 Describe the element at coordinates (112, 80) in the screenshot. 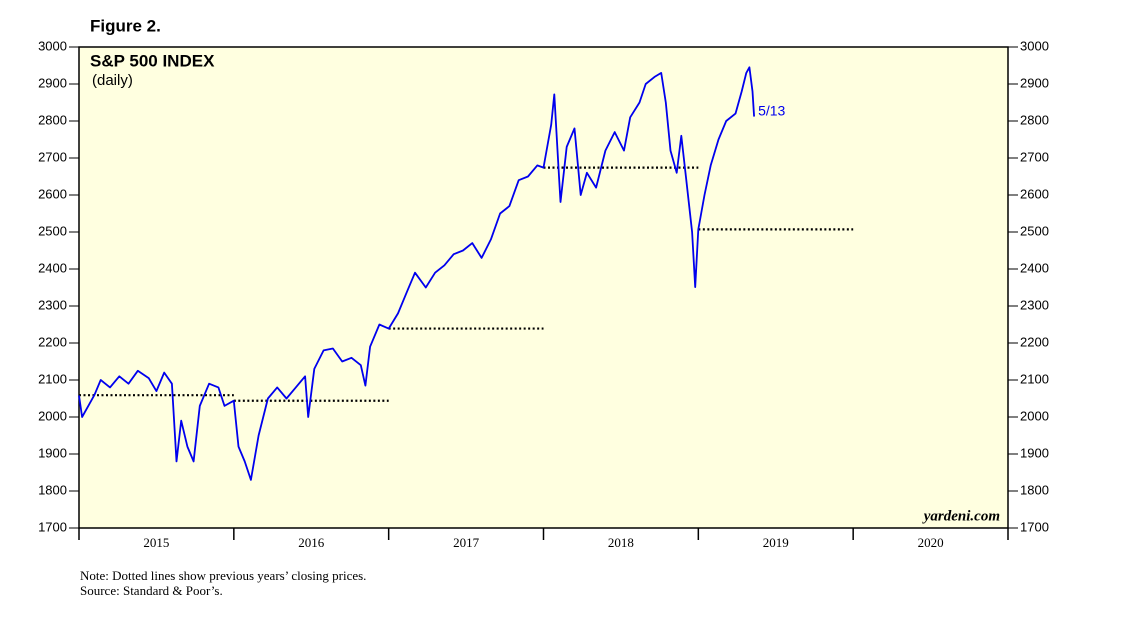

I see `chart-subtitle: (daily)` at that location.